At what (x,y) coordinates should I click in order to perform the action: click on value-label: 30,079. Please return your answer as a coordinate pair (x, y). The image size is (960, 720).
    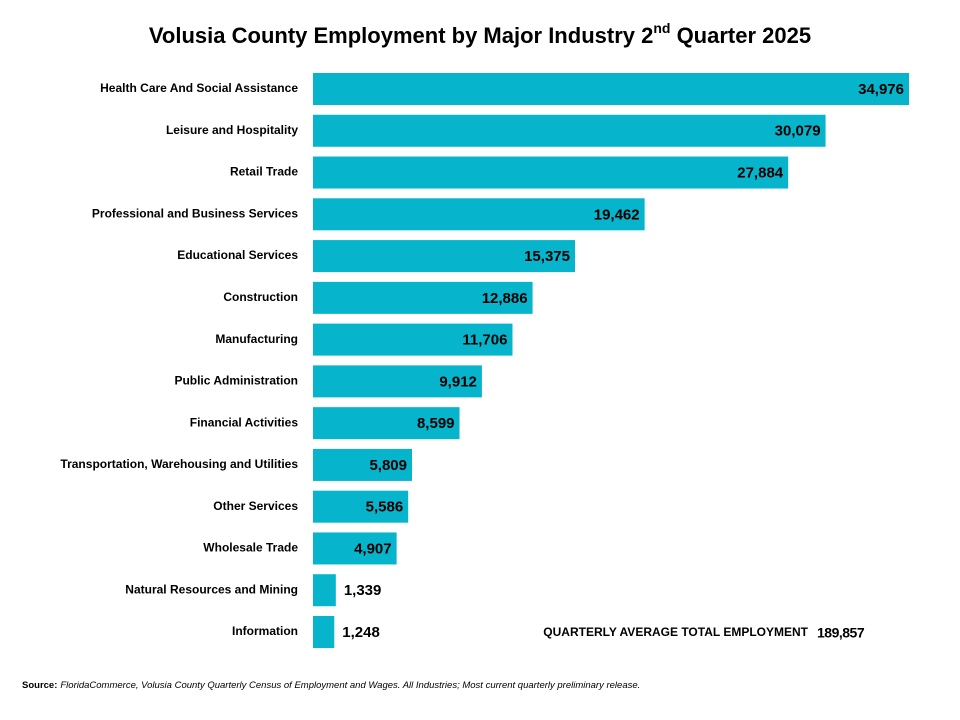
    Looking at the image, I should click on (798, 131).